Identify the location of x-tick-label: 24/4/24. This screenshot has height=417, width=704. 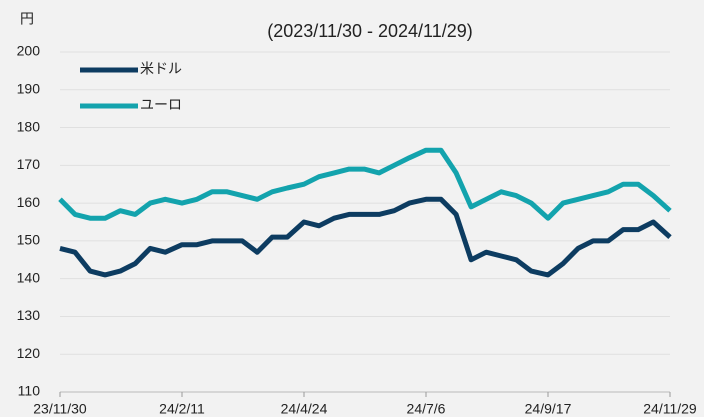
(304, 409).